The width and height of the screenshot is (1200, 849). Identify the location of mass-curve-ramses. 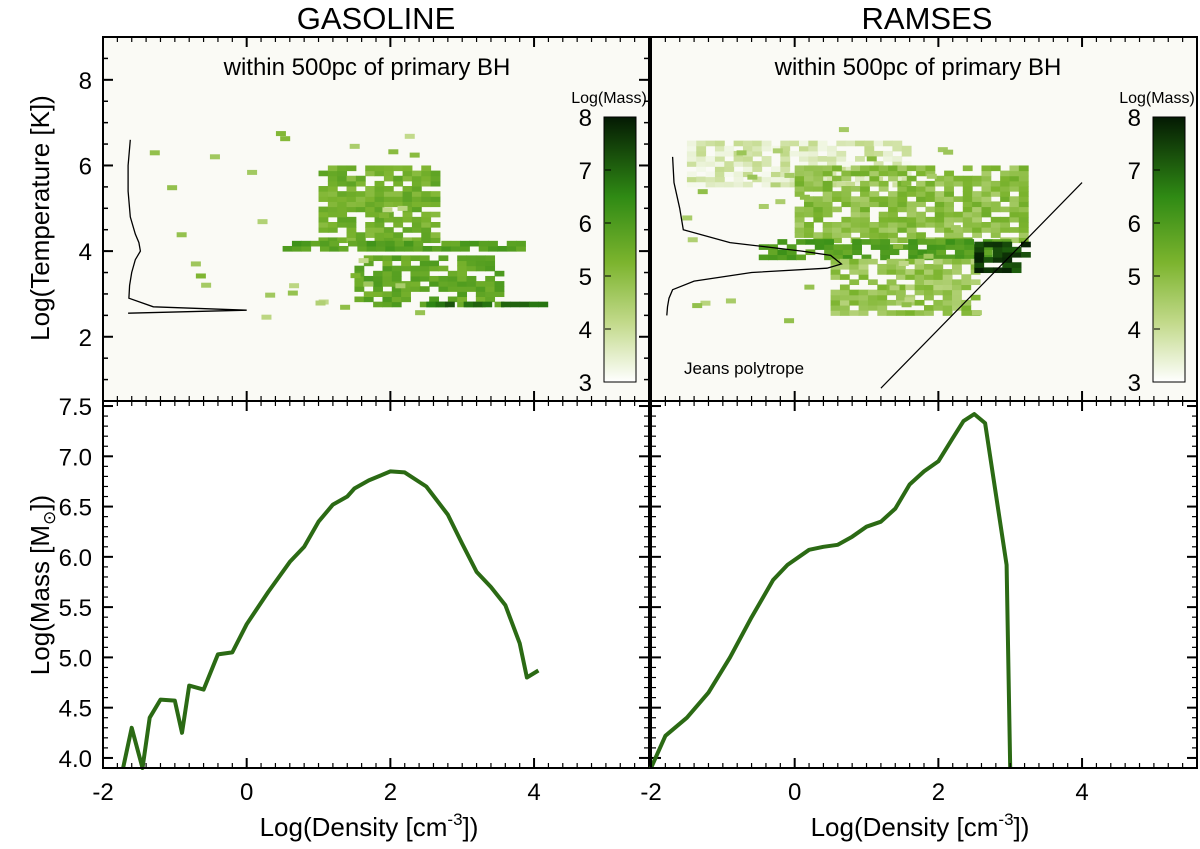
(831, 590).